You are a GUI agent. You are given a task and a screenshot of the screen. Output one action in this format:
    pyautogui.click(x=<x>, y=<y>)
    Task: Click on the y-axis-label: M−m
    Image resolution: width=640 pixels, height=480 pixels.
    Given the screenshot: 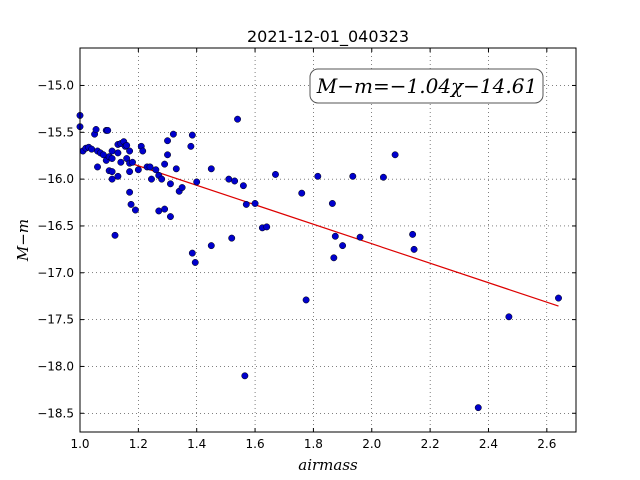 What is the action you would take?
    pyautogui.click(x=23, y=240)
    